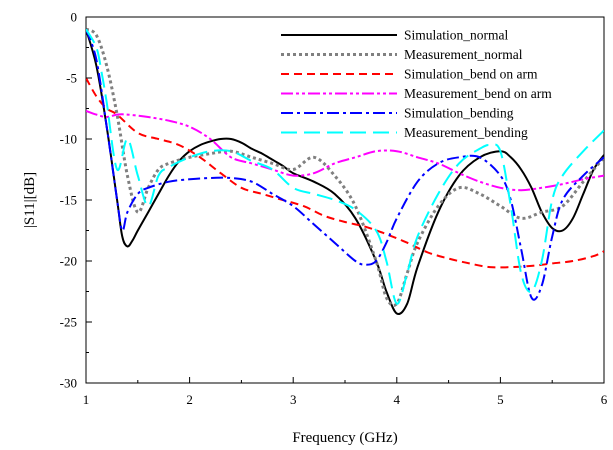  I want to click on y-tick-label: -30, so click(68, 383).